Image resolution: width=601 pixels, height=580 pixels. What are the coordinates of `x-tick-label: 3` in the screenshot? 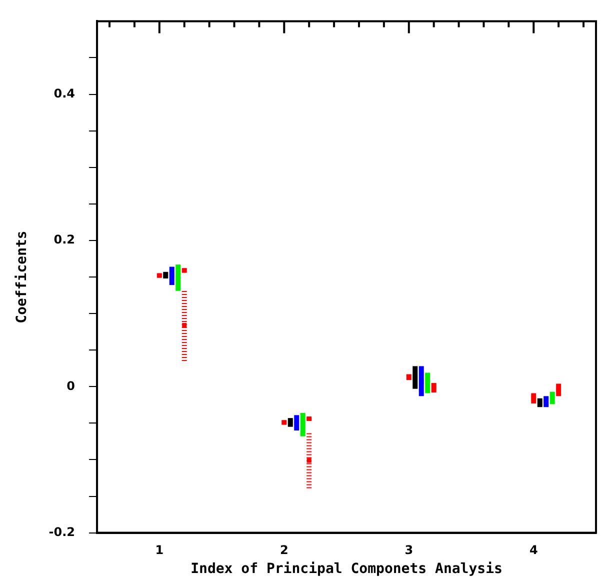 It's located at (409, 550).